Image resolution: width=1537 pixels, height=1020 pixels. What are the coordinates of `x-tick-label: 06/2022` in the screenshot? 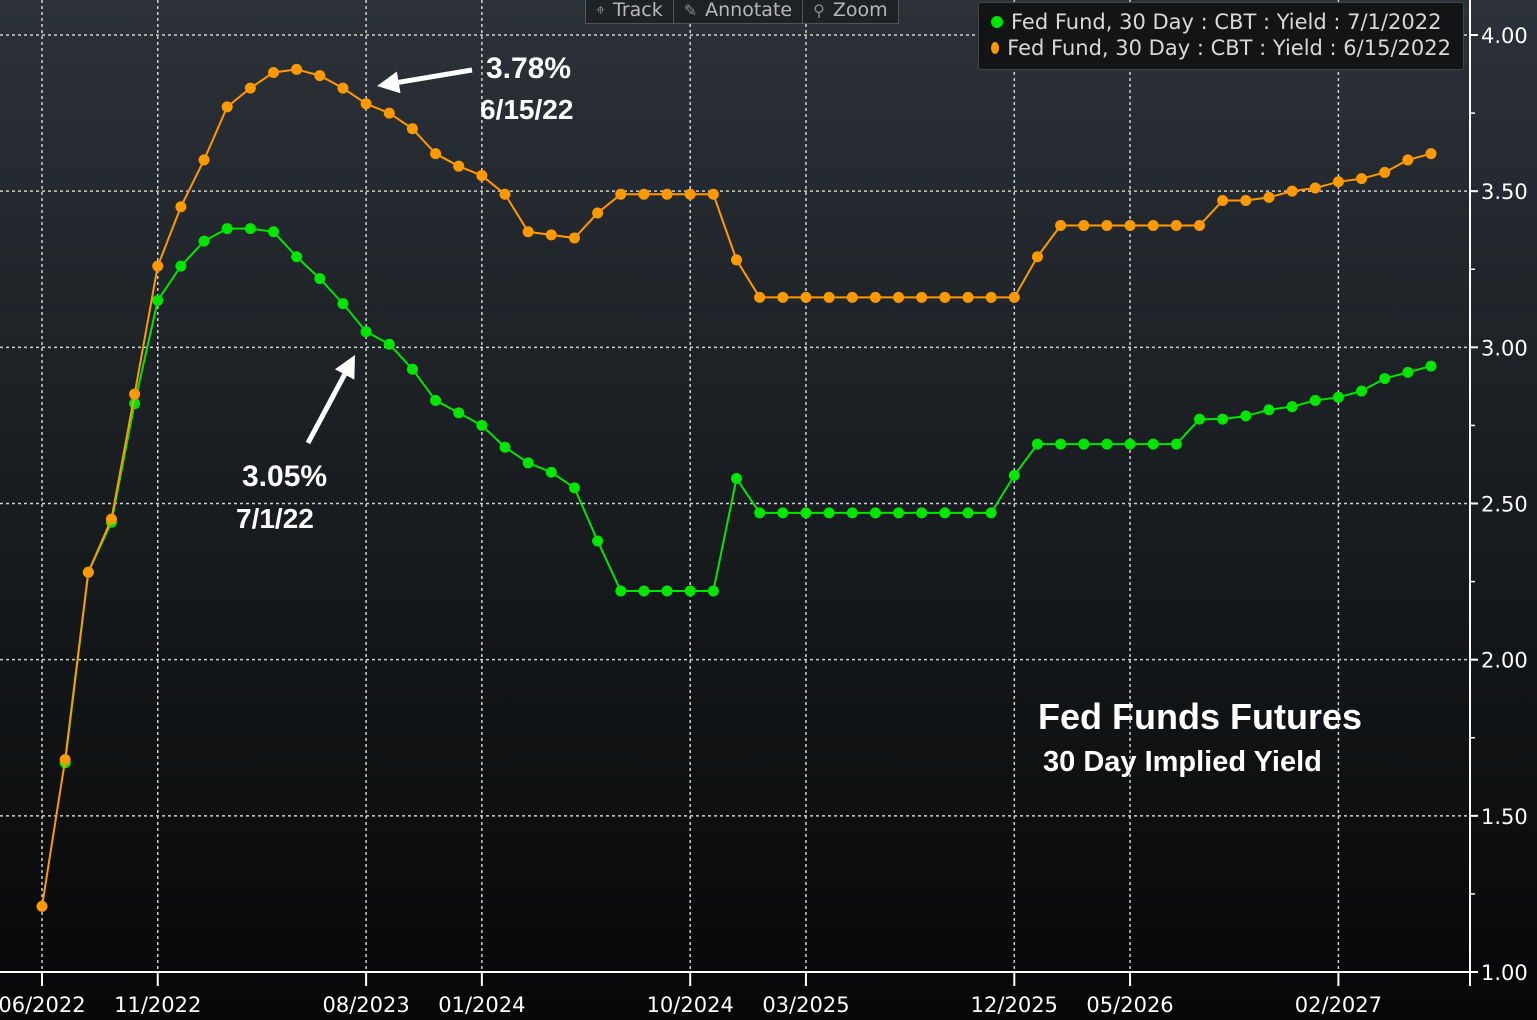 It's located at (43, 1005).